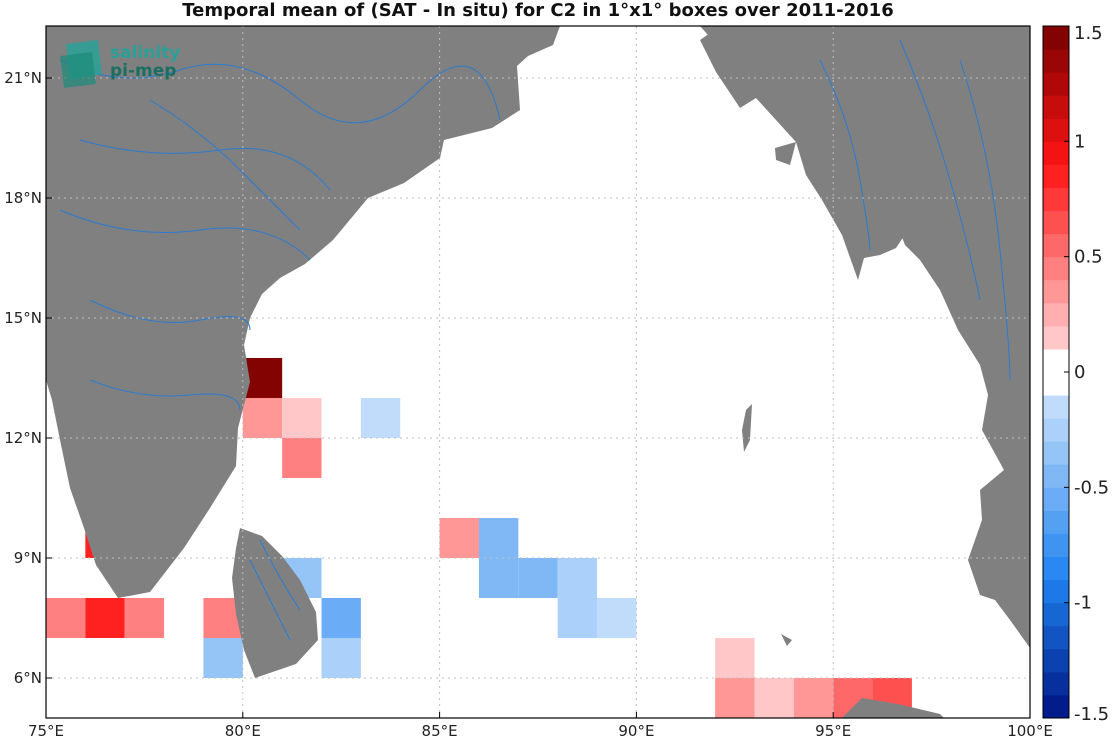 This screenshot has width=1113, height=740. Describe the element at coordinates (833, 731) in the screenshot. I see `x-tick-label: 95°E` at that location.